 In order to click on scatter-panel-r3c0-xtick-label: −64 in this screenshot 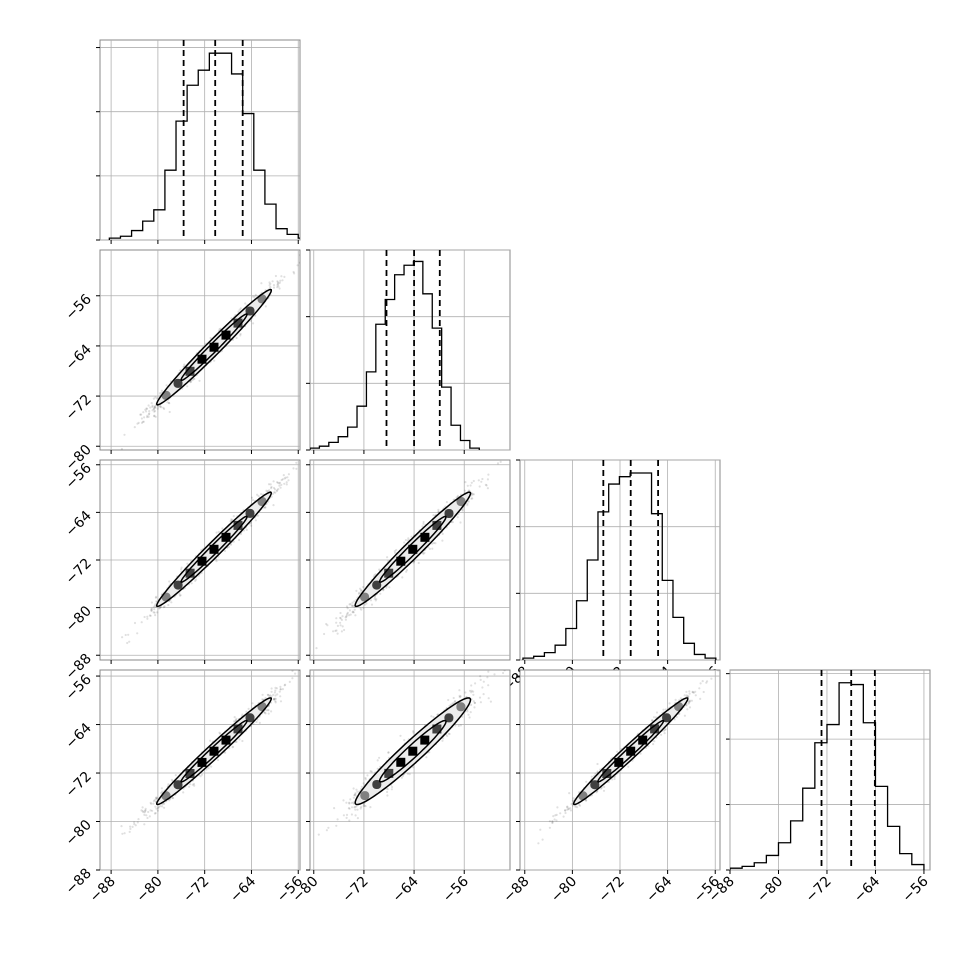, I will do `click(243, 889)`.